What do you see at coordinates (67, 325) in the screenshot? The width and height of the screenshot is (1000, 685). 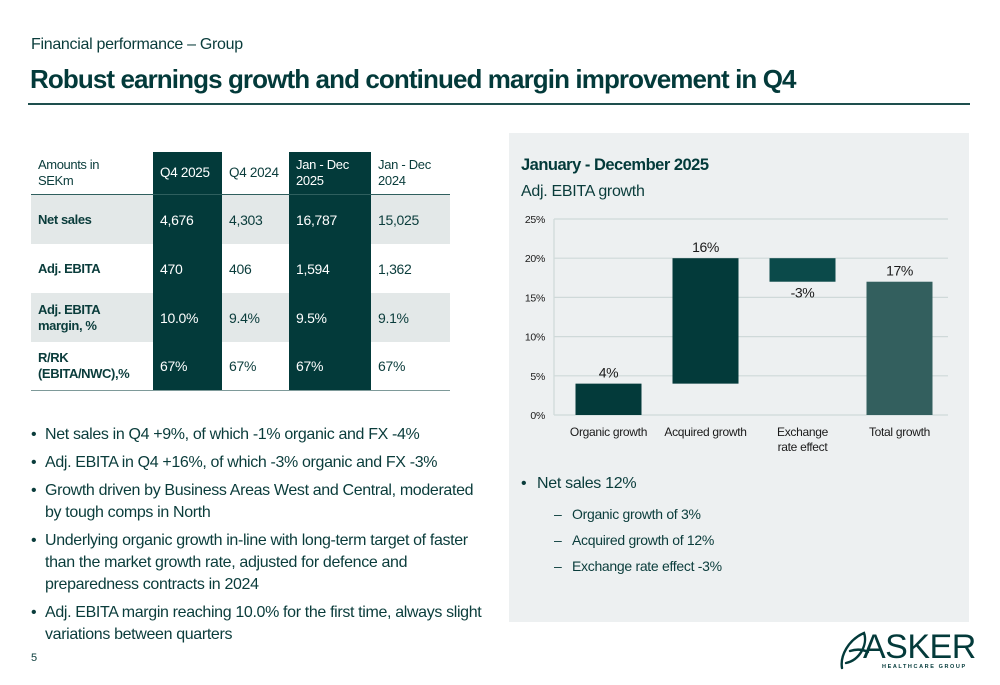 I see `cell-text: margin, %` at bounding box center [67, 325].